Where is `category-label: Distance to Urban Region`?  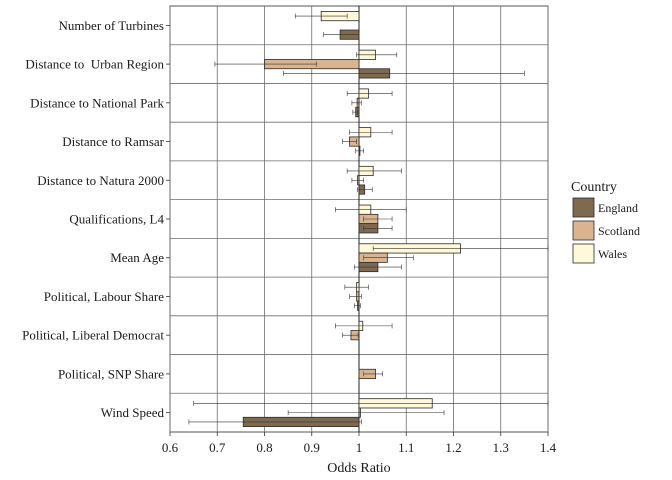 category-label: Distance to Urban Region is located at coordinates (94, 64).